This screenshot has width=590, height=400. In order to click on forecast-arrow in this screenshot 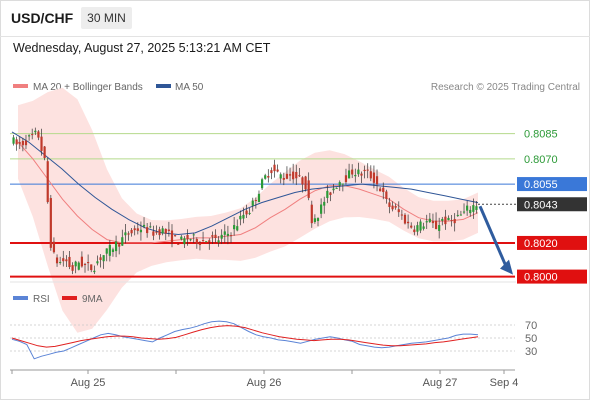, I will do `click(495, 240)`.